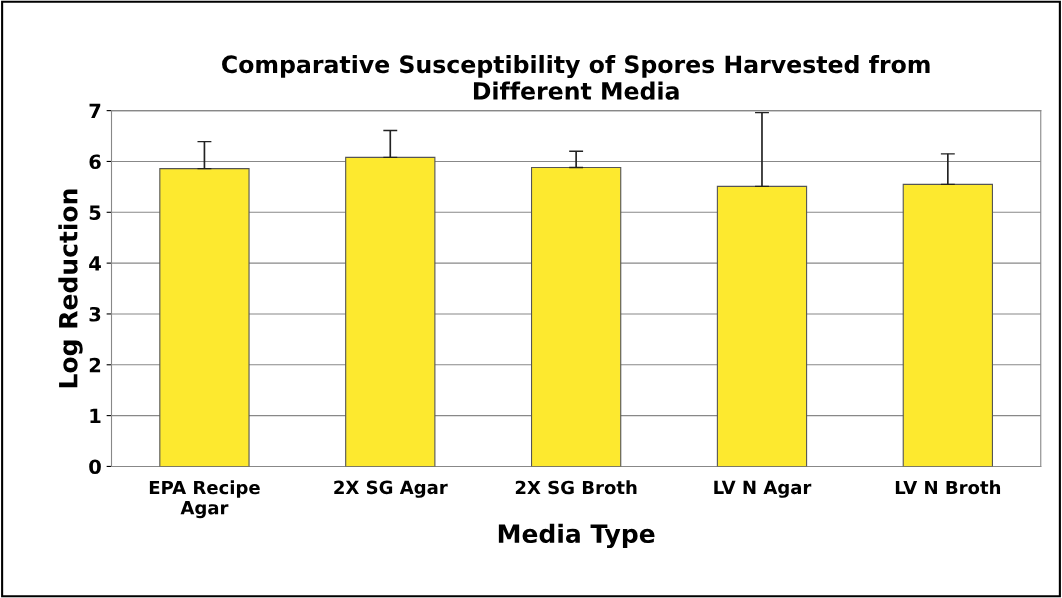 The image size is (1062, 598). Describe the element at coordinates (391, 489) in the screenshot. I see `x-tick-label: 2X SG Agar` at that location.